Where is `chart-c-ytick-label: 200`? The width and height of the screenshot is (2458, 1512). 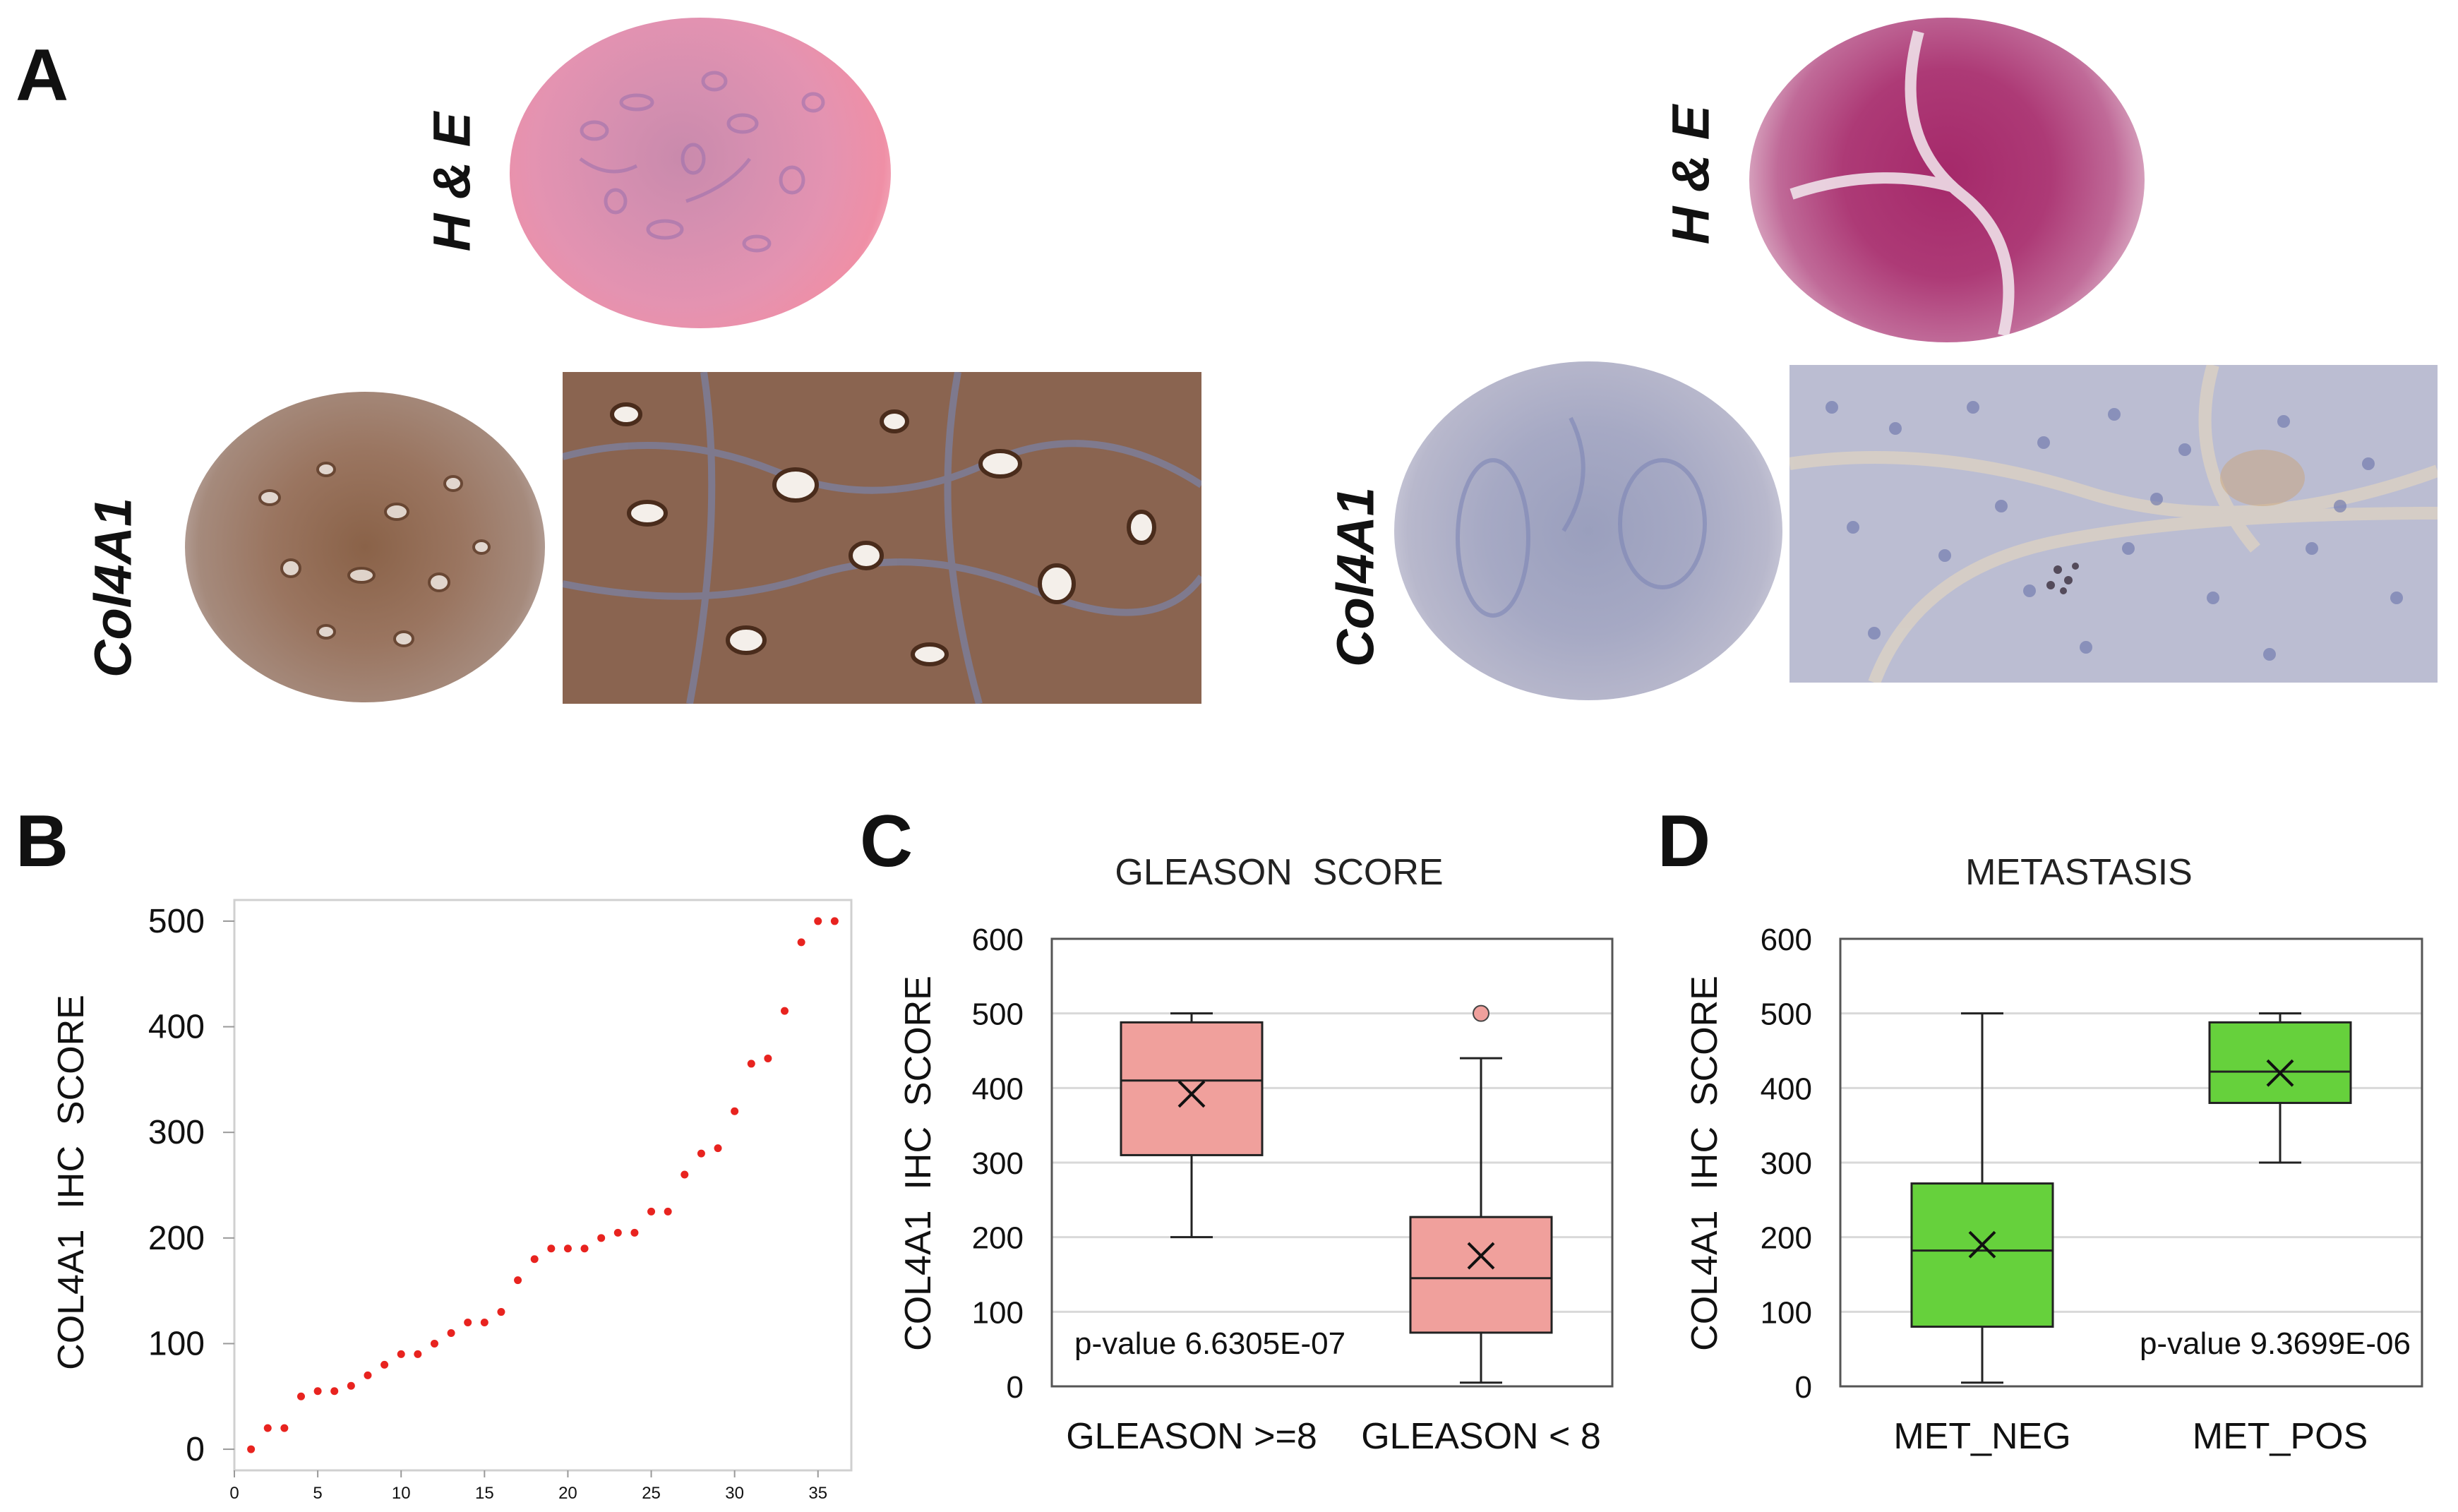
chart-c-ytick-label: 200 is located at coordinates (998, 1239).